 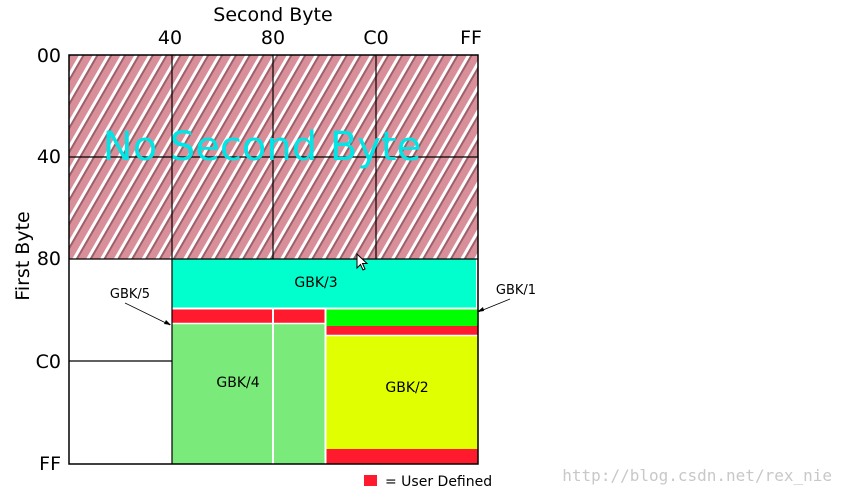 What do you see at coordinates (273, 38) in the screenshot?
I see `x-tick-80: 80` at bounding box center [273, 38].